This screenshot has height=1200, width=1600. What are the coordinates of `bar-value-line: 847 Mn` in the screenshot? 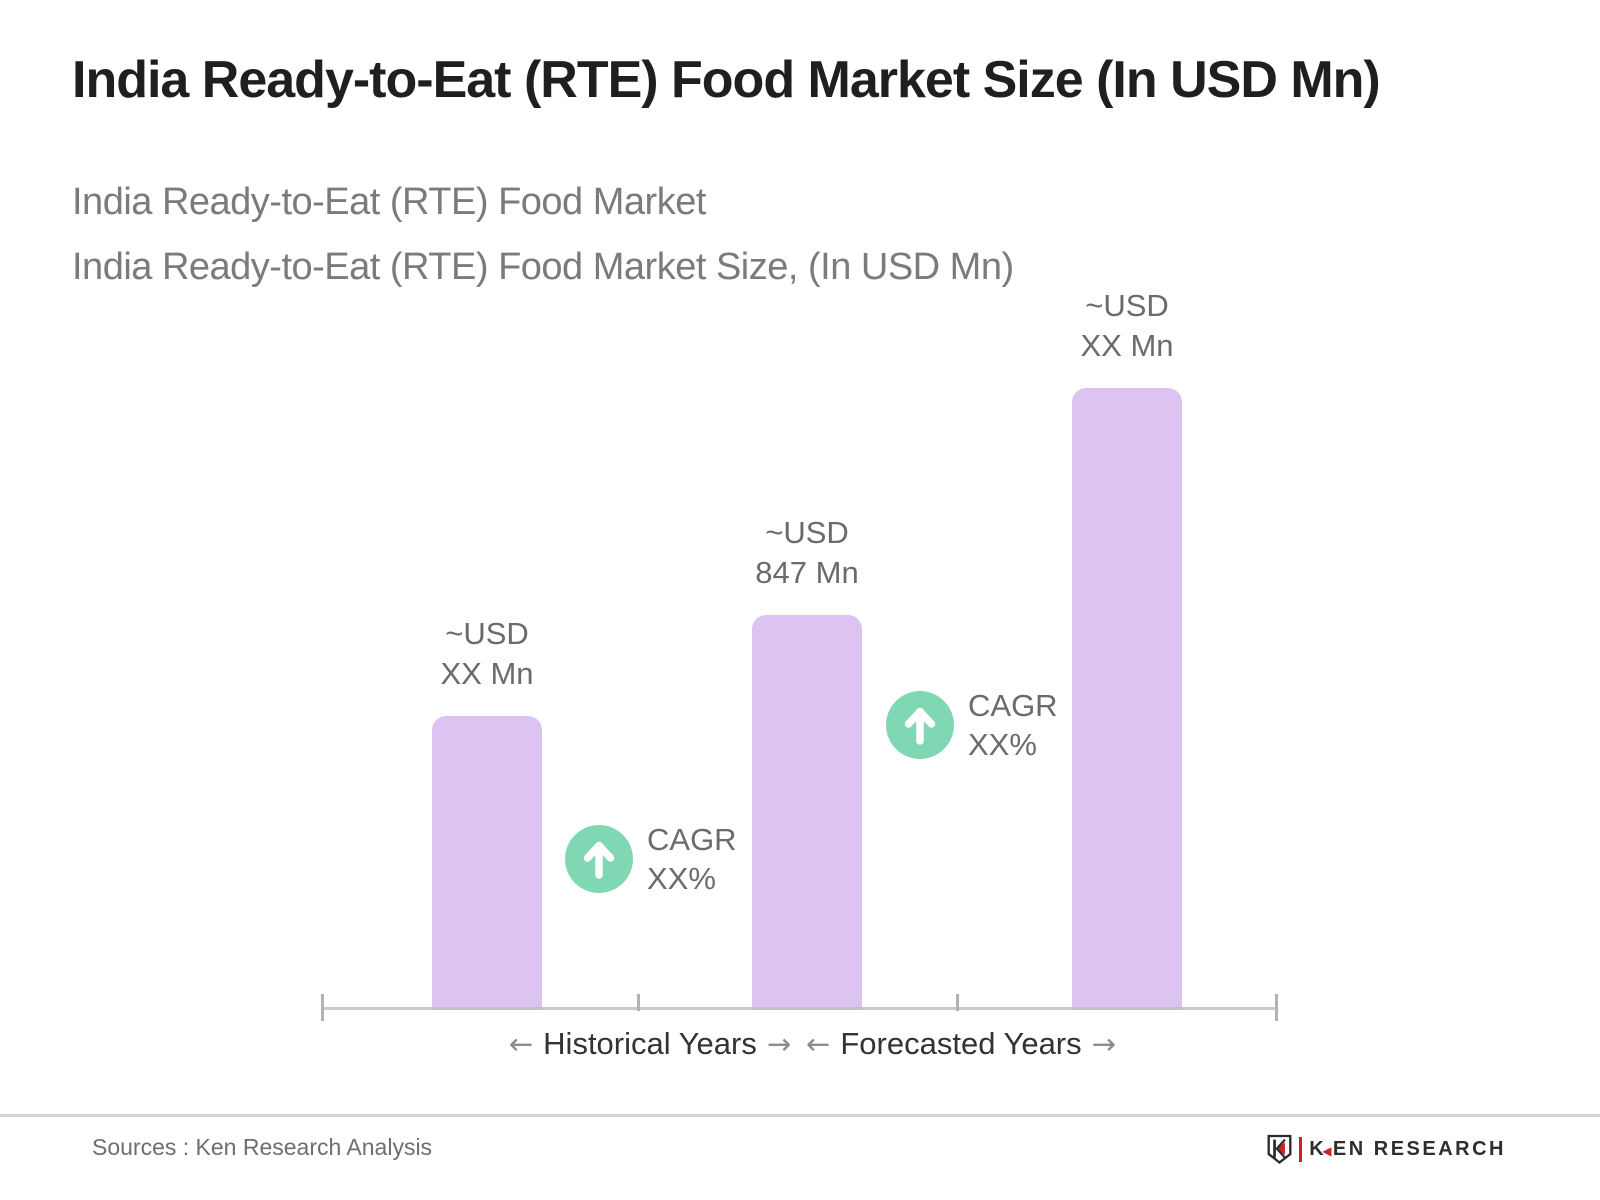 It's located at (807, 572).